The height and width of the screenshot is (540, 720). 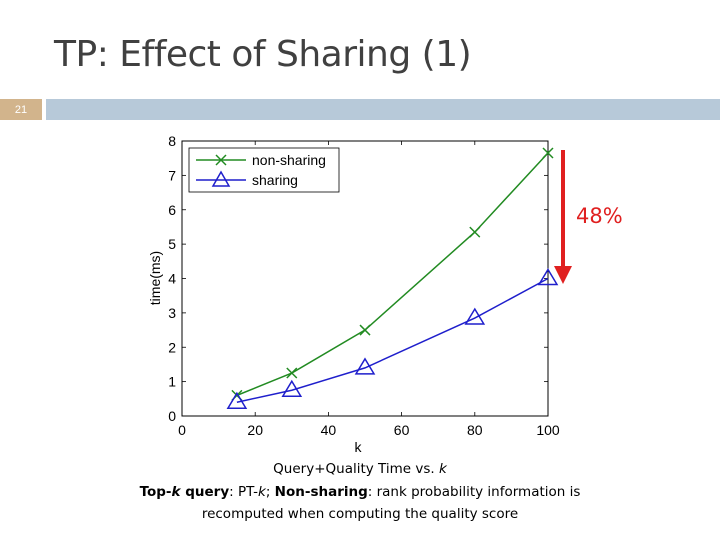 I want to click on caption-top: Top-, so click(x=155, y=492).